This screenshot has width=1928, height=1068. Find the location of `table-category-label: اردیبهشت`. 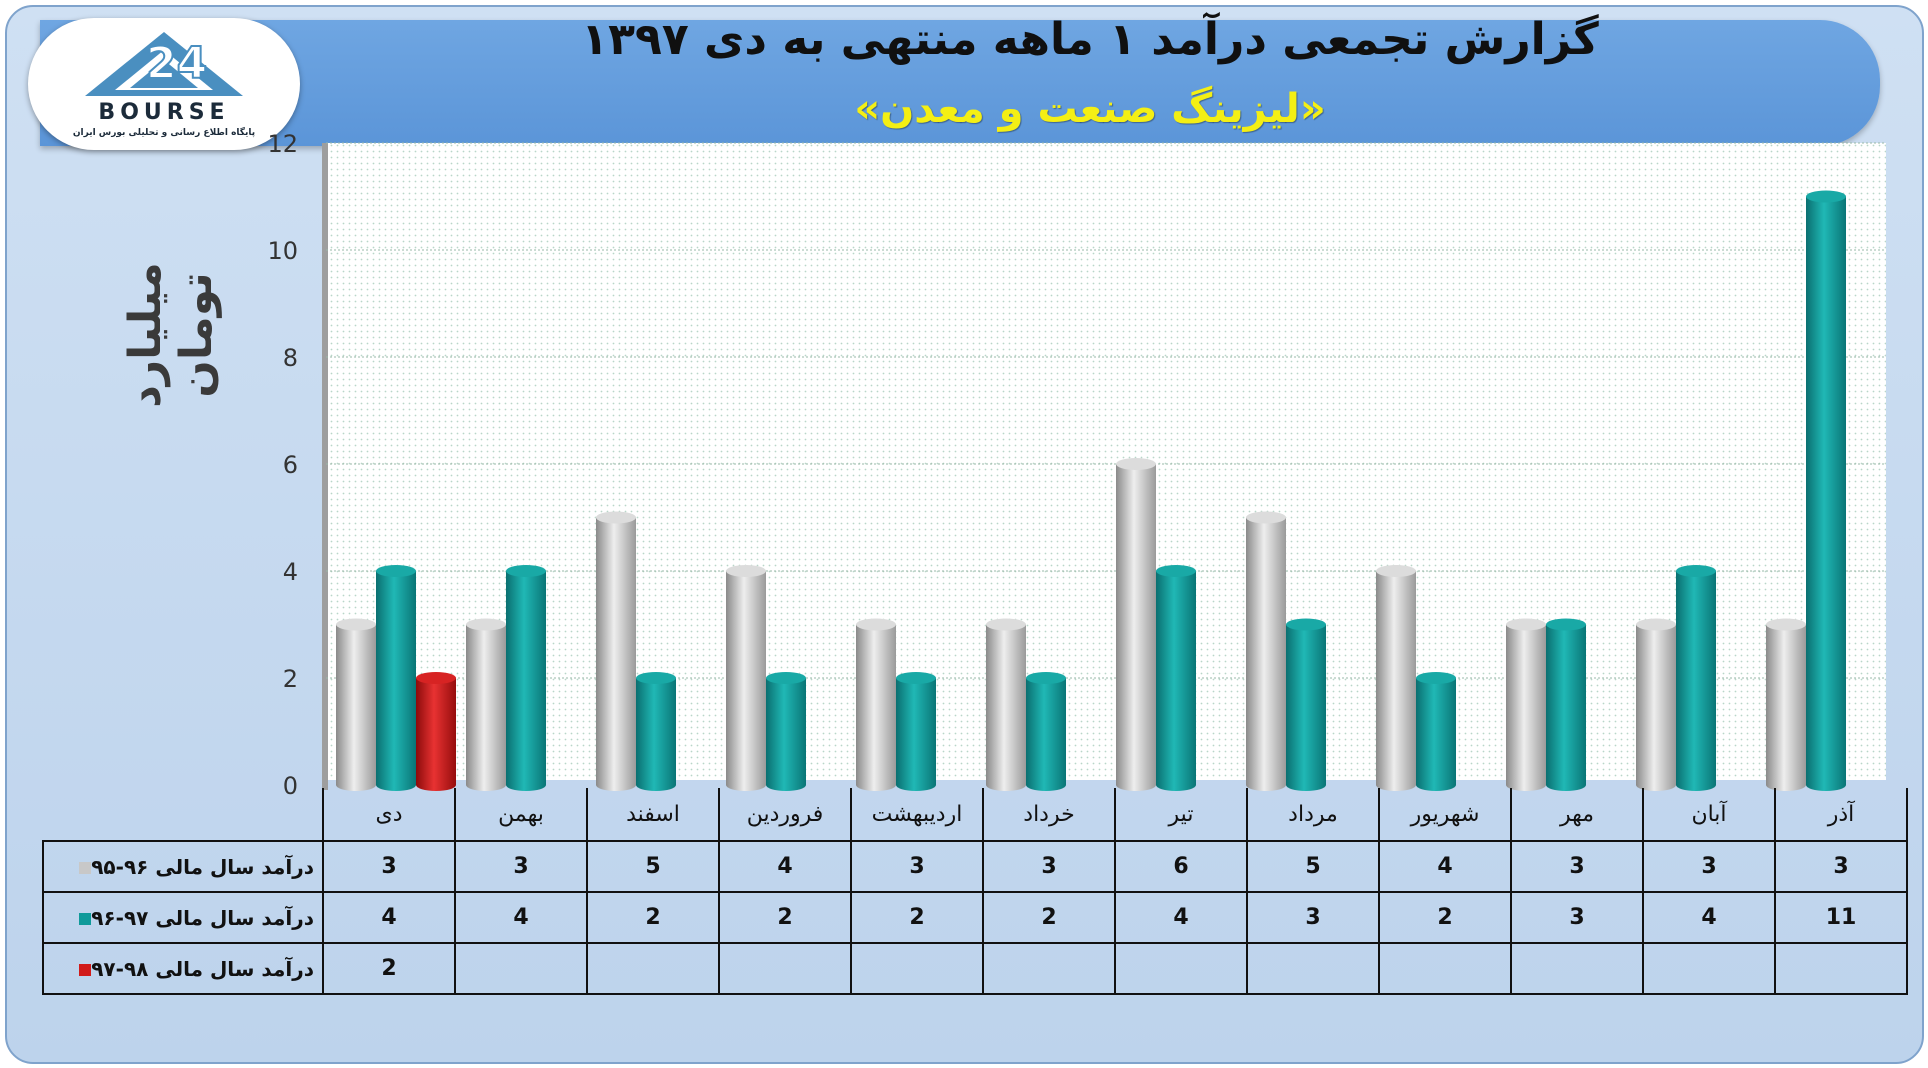

table-category-label: اردیبهشت is located at coordinates (917, 815).